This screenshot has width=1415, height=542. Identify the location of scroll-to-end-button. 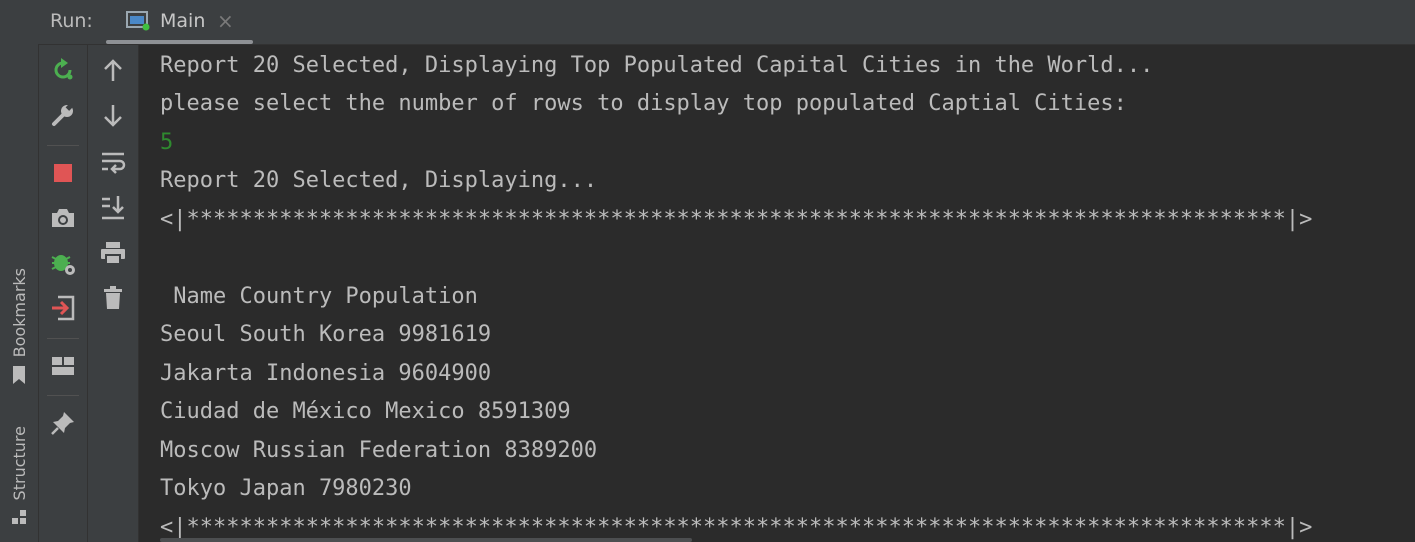
(113, 207).